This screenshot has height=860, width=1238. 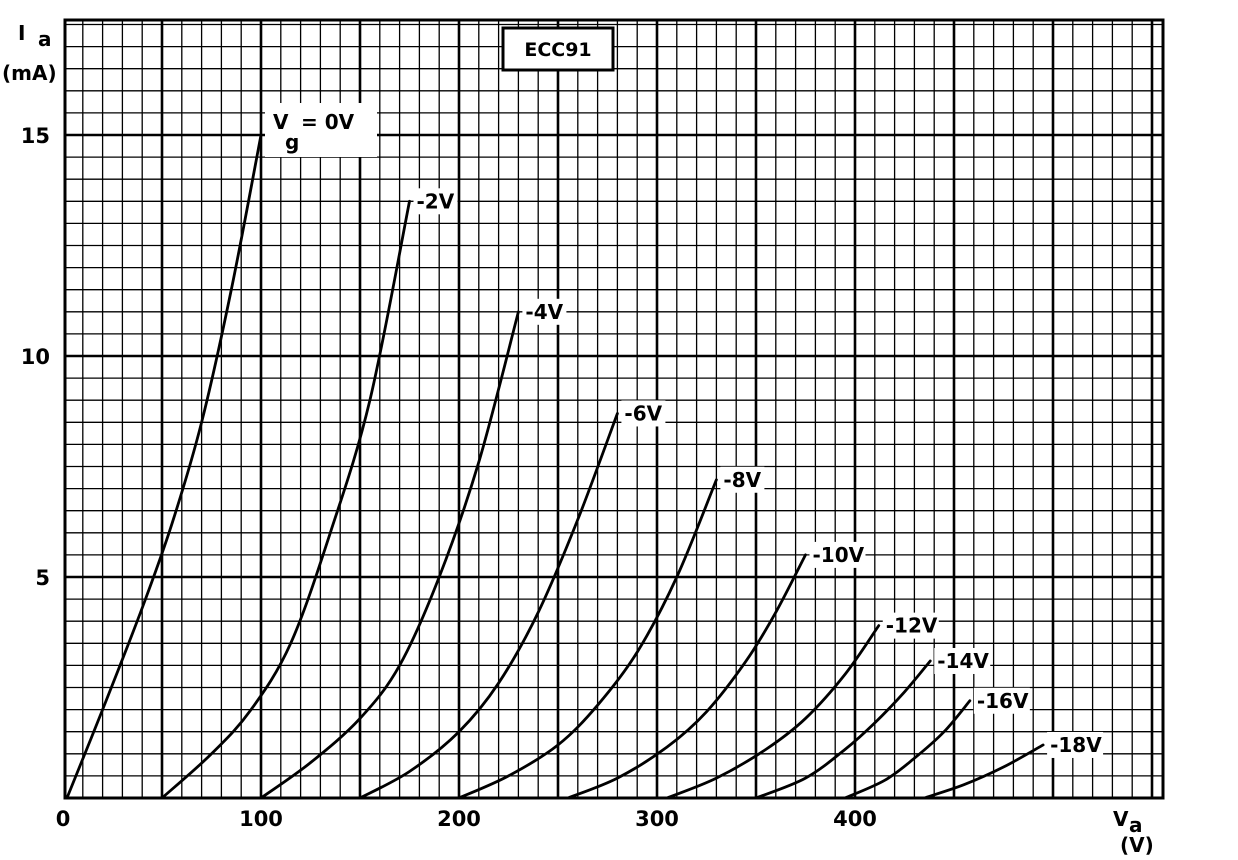 What do you see at coordinates (1137, 845) in the screenshot?
I see `x-axis-unit: (V)` at bounding box center [1137, 845].